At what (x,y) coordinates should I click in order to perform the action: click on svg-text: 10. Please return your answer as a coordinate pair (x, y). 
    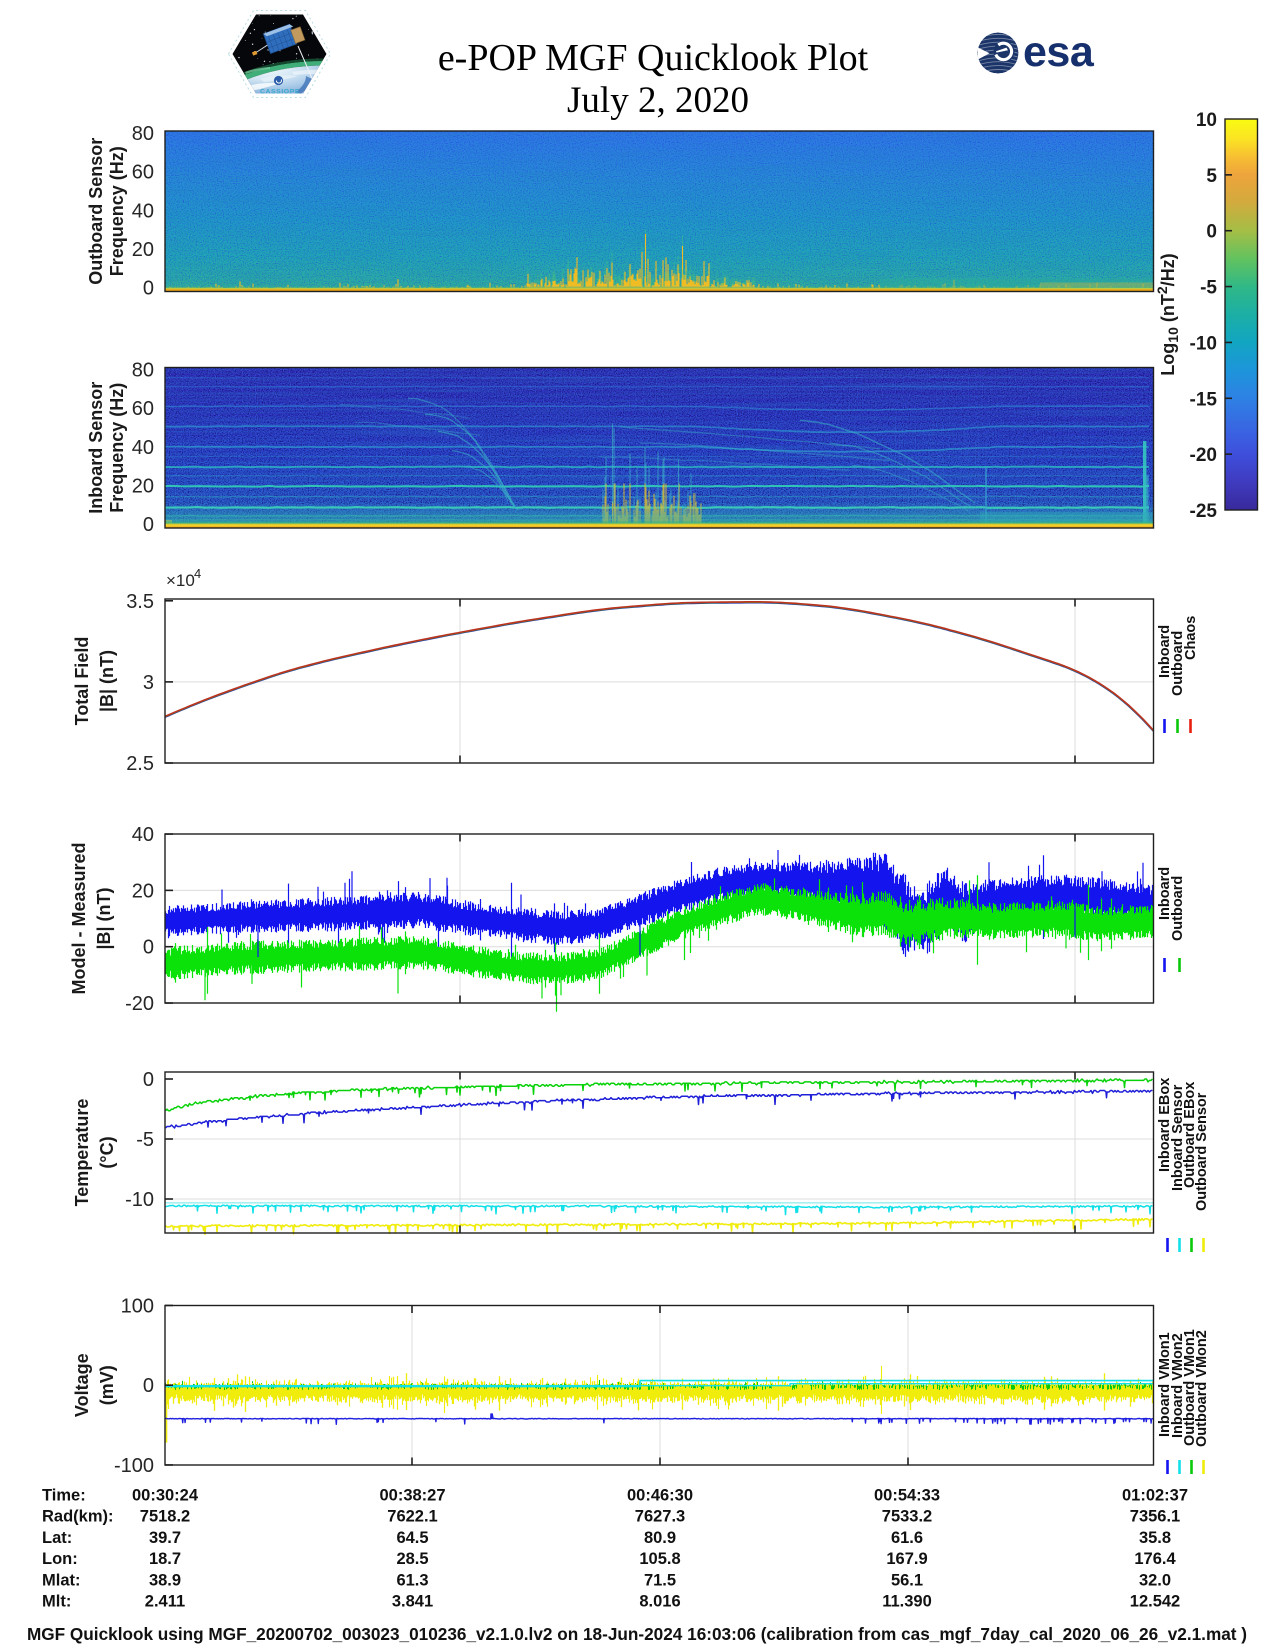
    Looking at the image, I should click on (1206, 120).